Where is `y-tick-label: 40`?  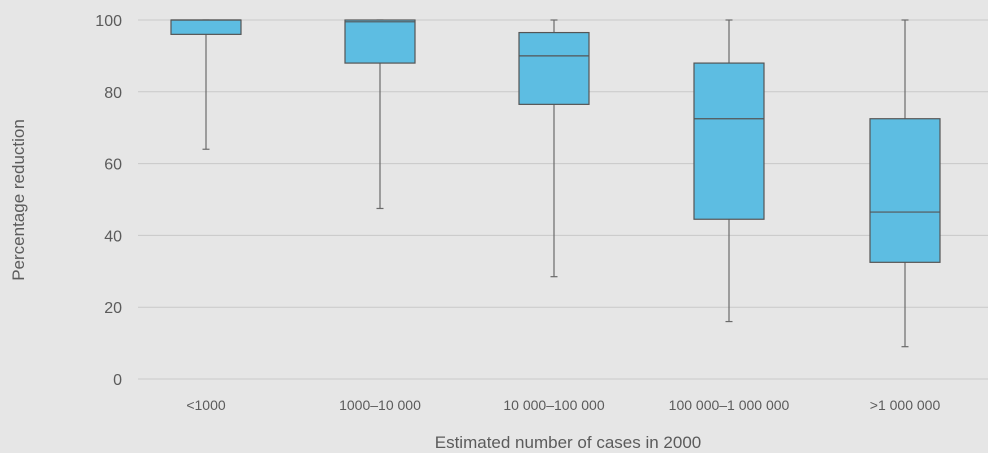 y-tick-label: 40 is located at coordinates (113, 236).